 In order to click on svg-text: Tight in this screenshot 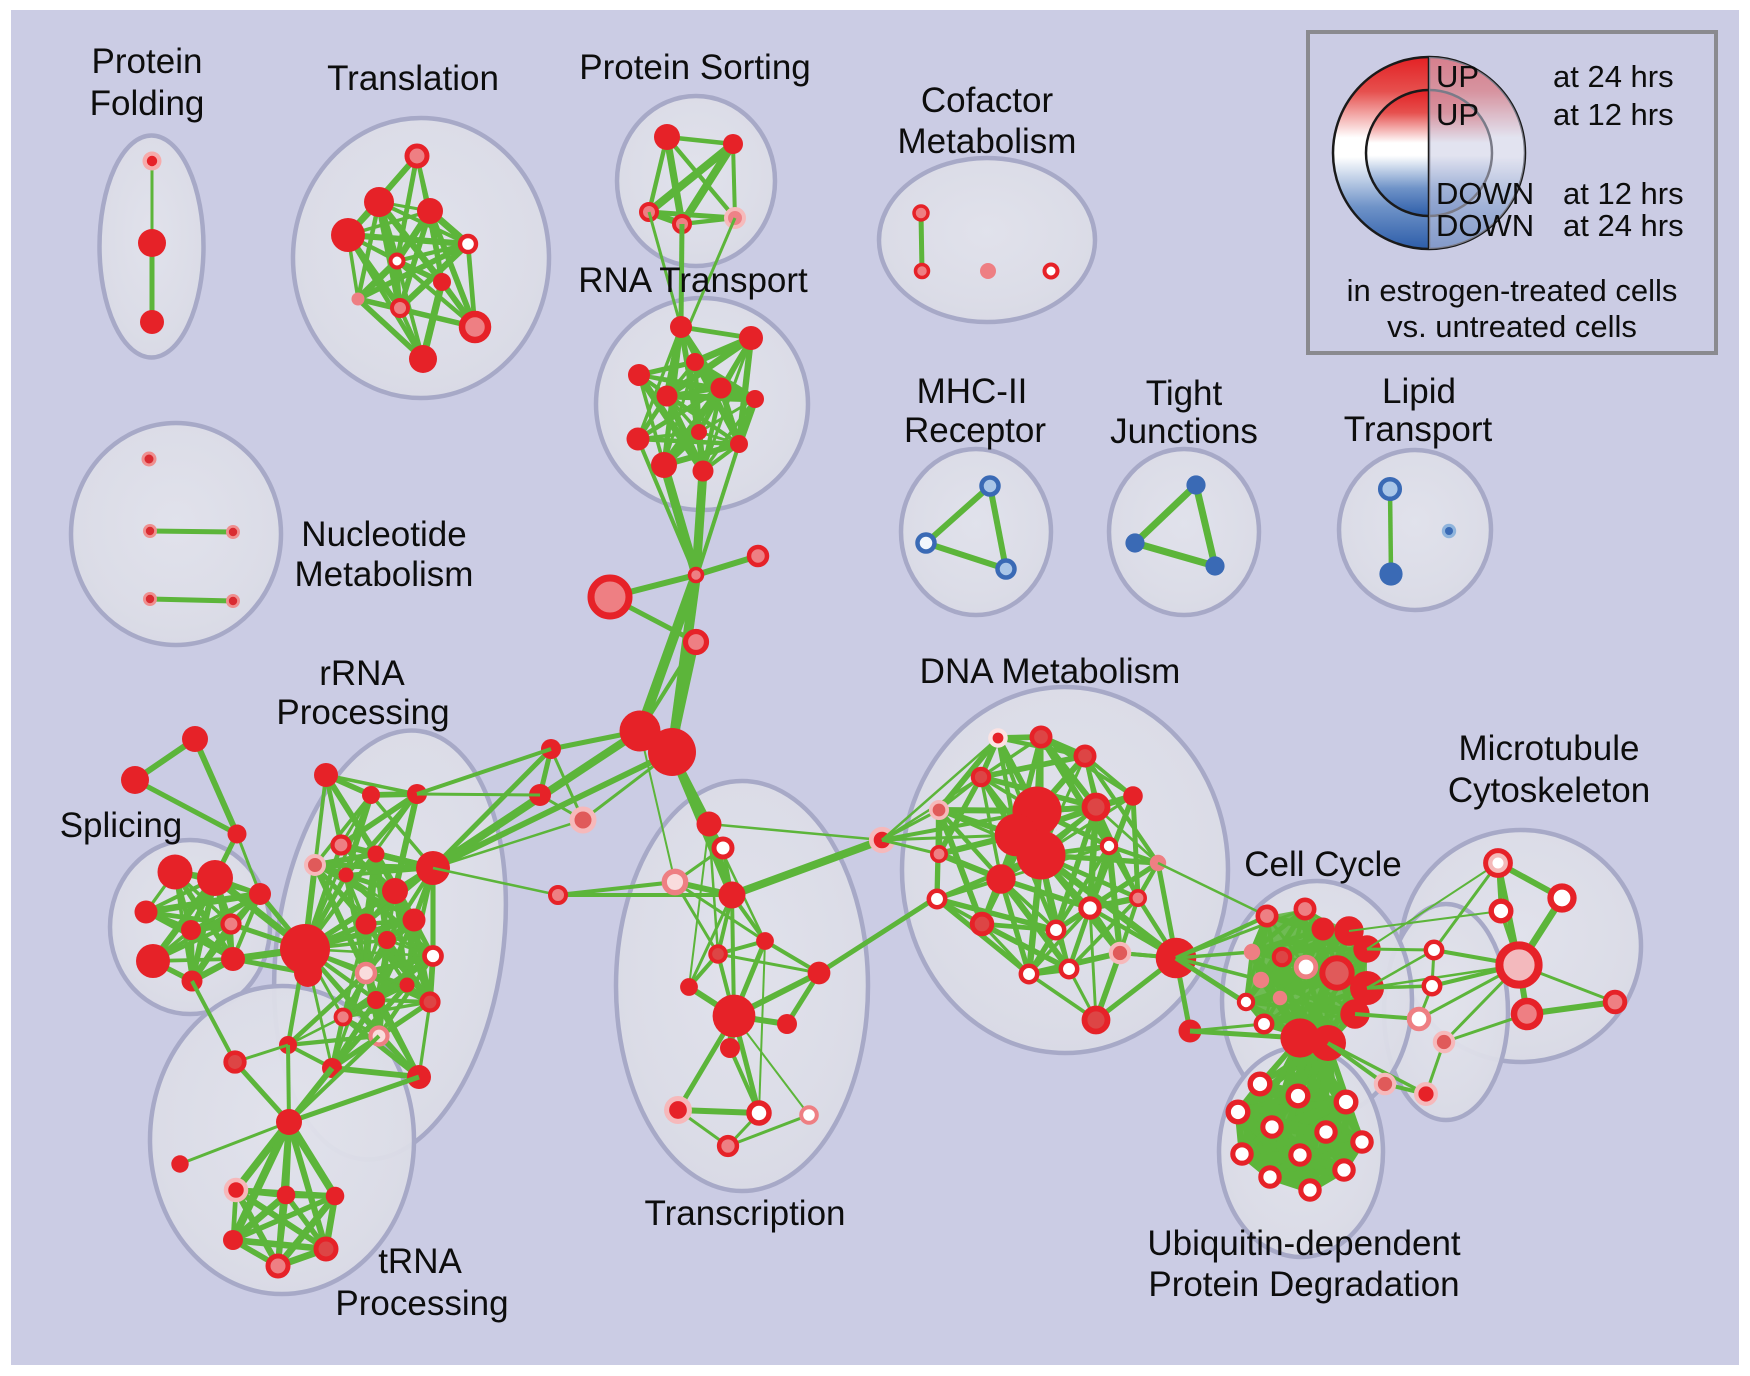, I will do `click(1184, 393)`.